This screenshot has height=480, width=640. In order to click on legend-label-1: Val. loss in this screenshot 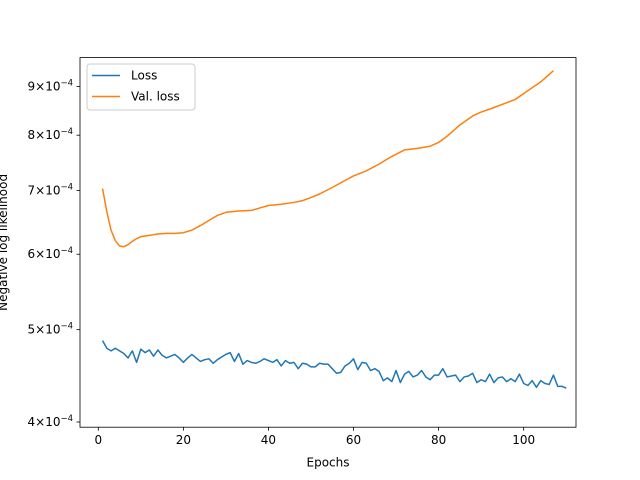, I will do `click(155, 97)`.